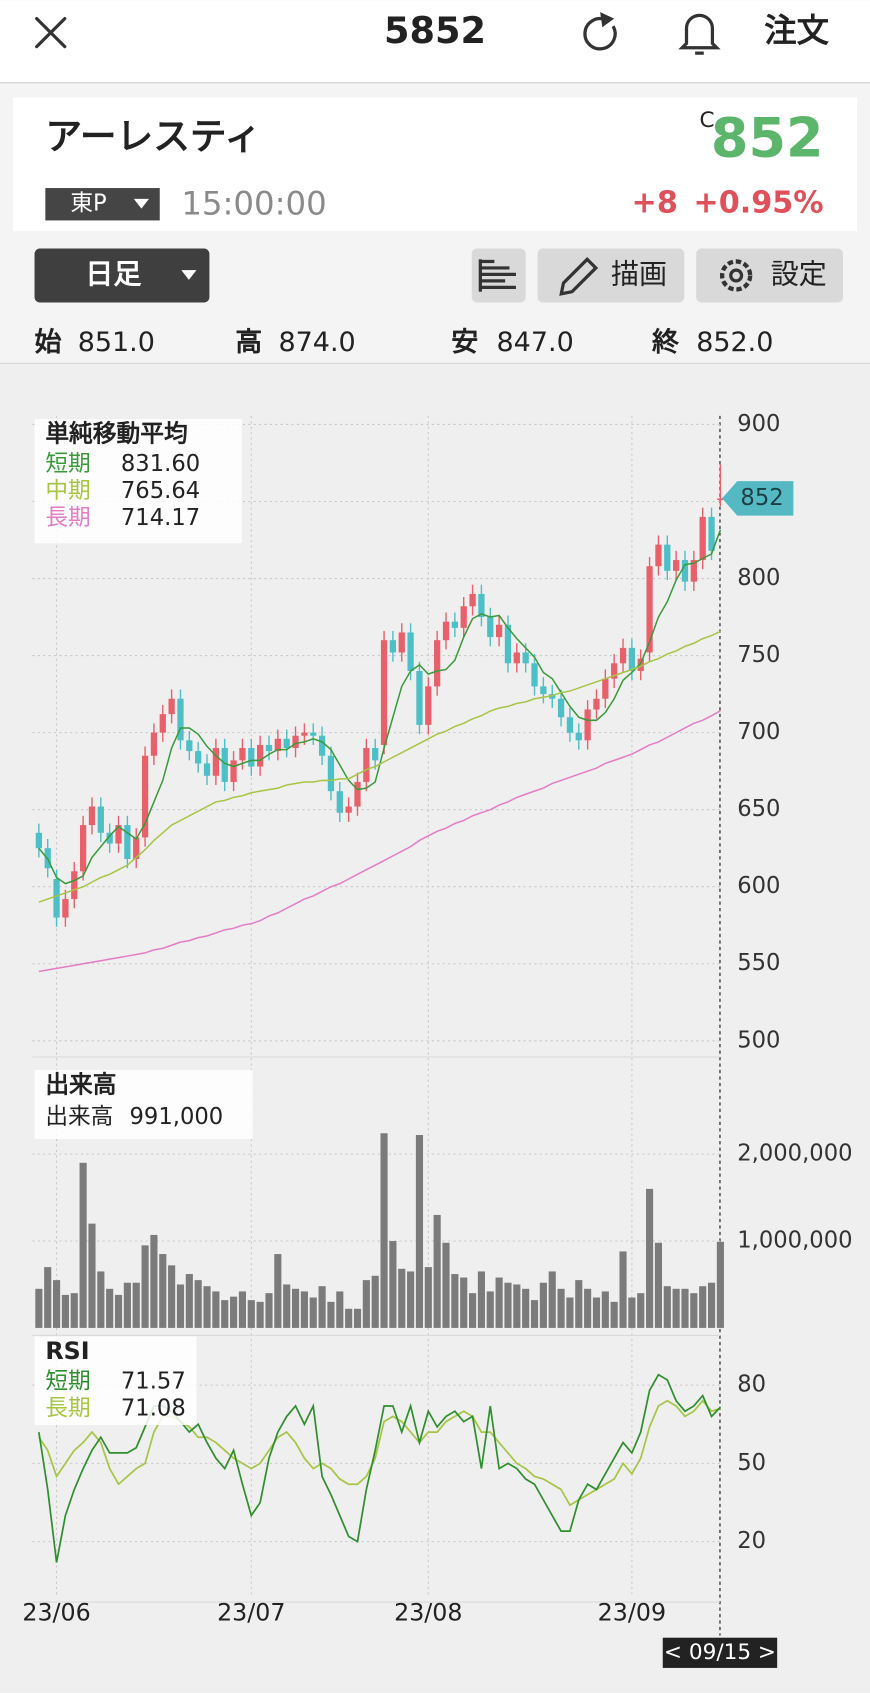  What do you see at coordinates (758, 578) in the screenshot?
I see `y-tick-label: 800` at bounding box center [758, 578].